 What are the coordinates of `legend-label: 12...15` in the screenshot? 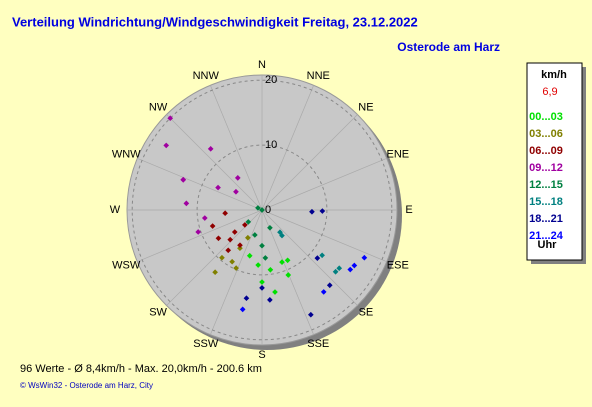 It's located at (546, 185).